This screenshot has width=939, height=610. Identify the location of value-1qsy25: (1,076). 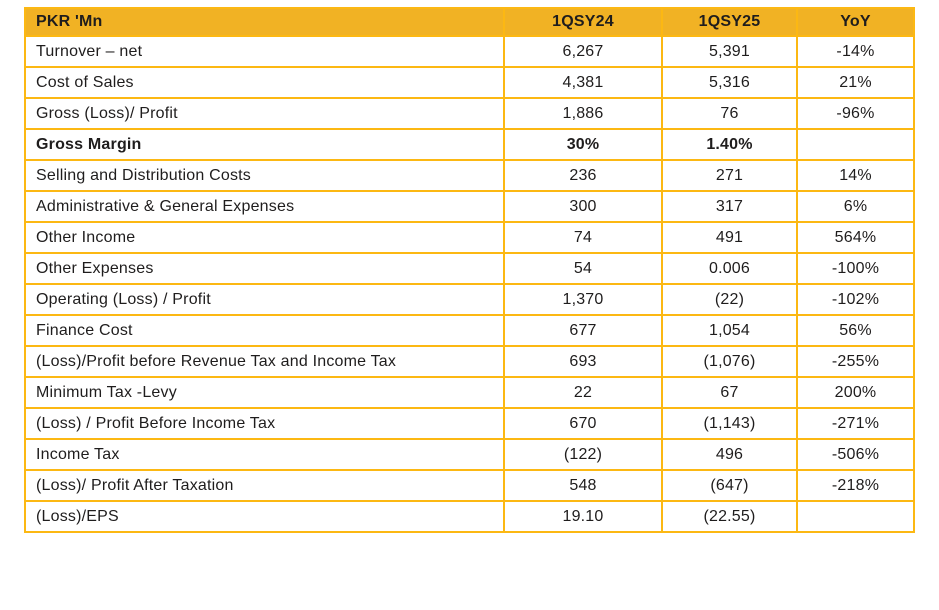
(729, 361).